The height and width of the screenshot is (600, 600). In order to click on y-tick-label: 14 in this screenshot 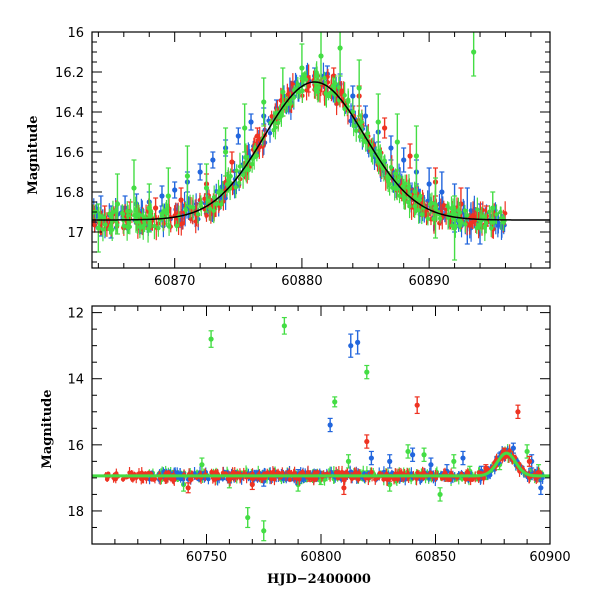, I will do `click(75, 380)`.